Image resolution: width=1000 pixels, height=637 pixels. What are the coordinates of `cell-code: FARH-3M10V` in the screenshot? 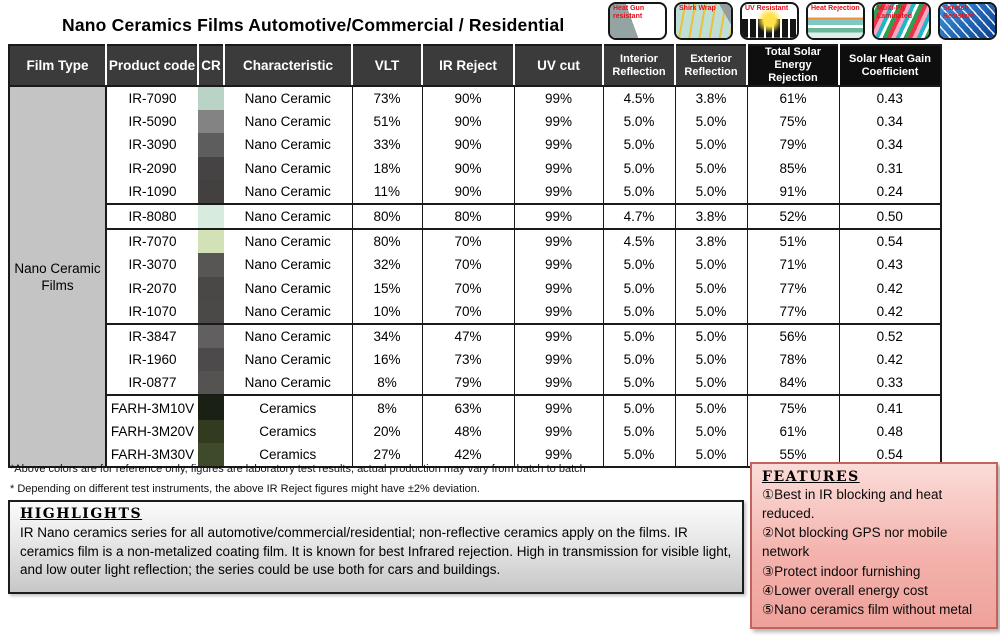 It's located at (152, 407).